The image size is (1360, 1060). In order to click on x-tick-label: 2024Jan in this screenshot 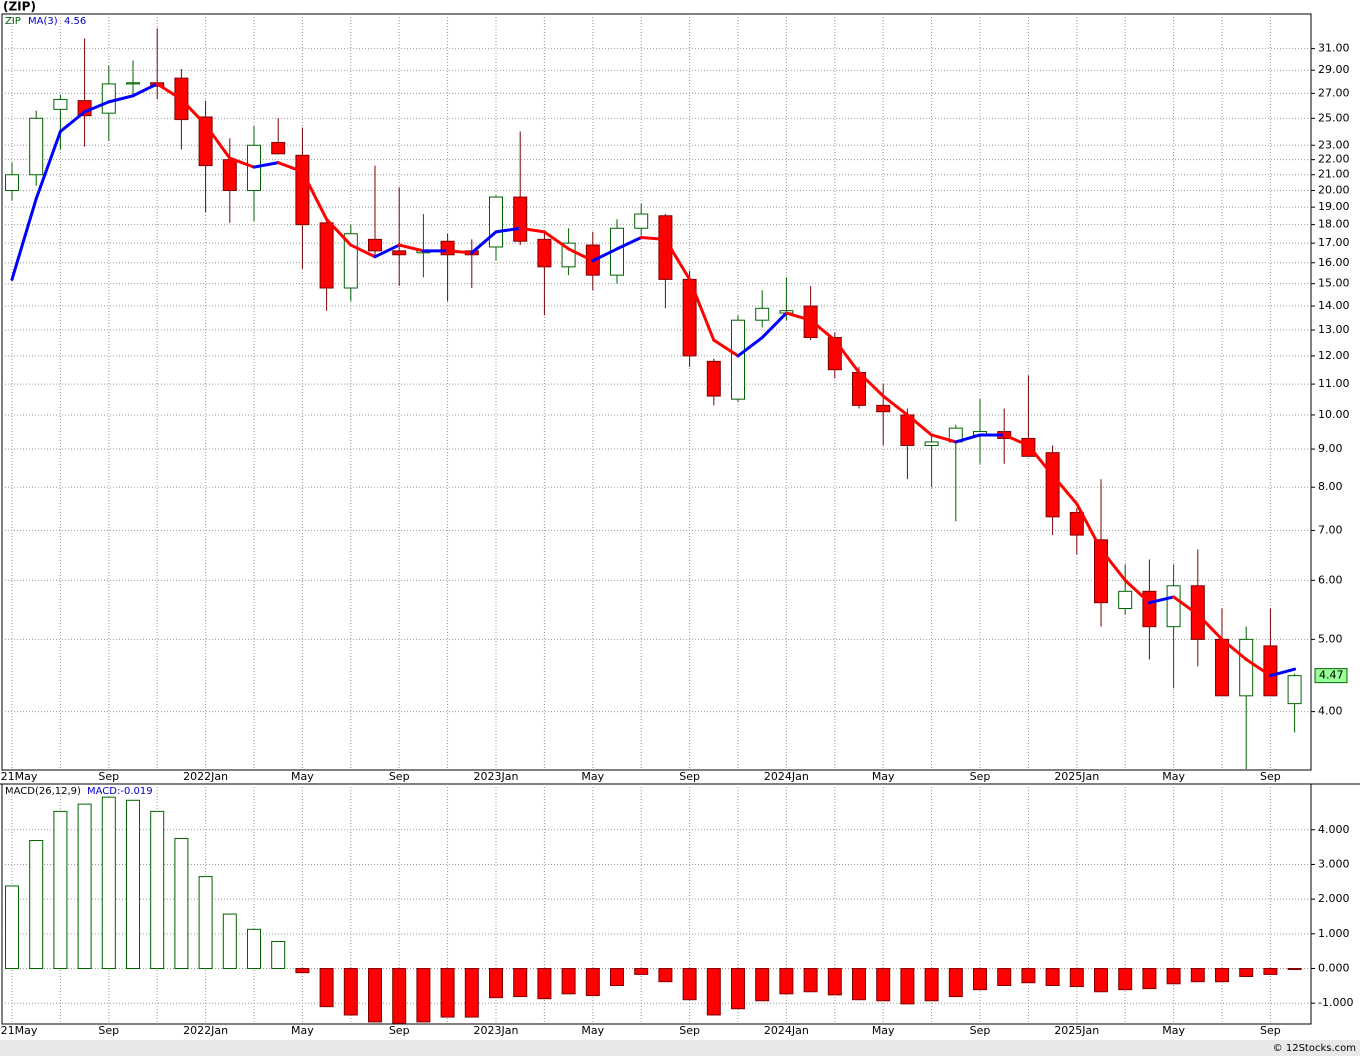, I will do `click(786, 1030)`.